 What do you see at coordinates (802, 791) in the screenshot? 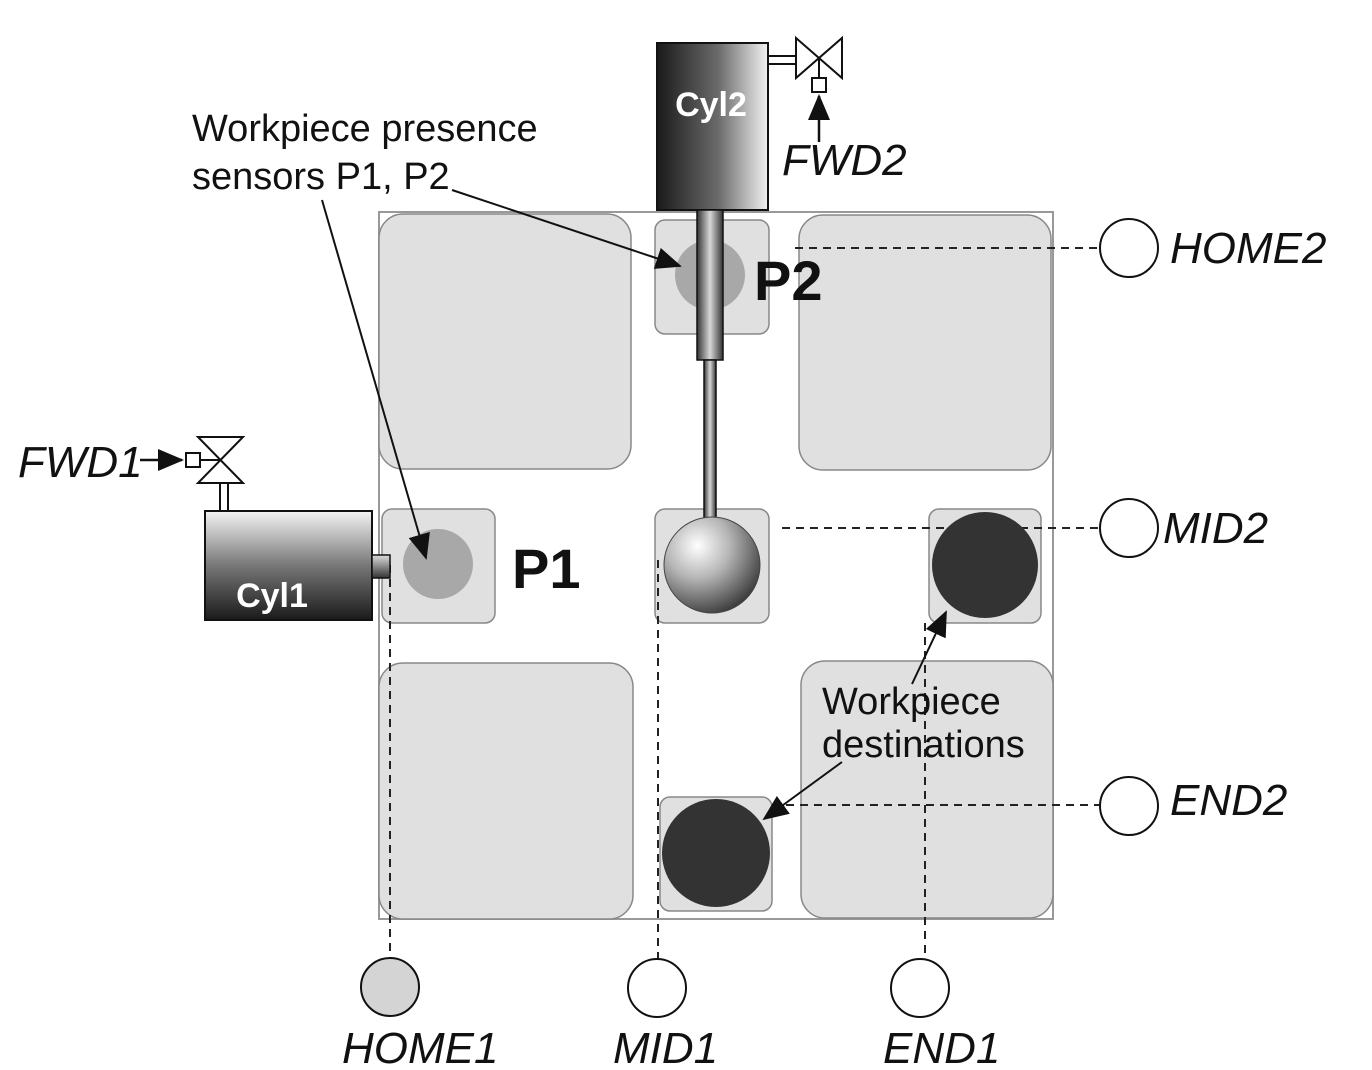
I see `destination-pointer-bottom` at bounding box center [802, 791].